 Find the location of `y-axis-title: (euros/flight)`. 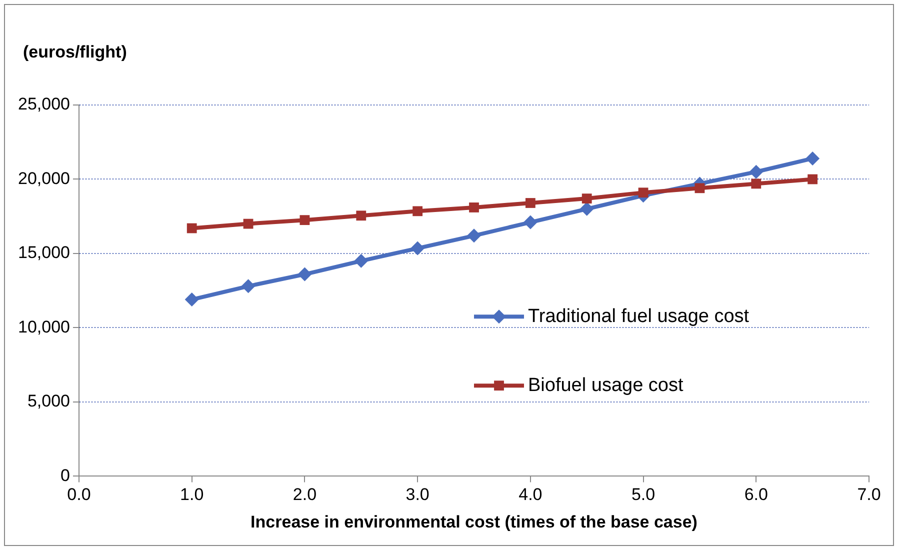

y-axis-title: (euros/flight) is located at coordinates (75, 52).